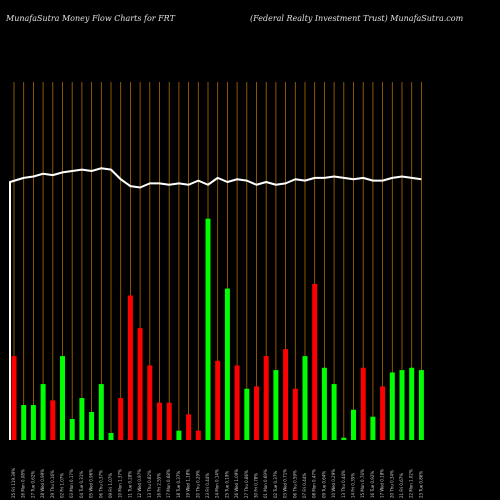 The image size is (500, 500). Describe the element at coordinates (236, 483) in the screenshot. I see `x-tick-label: 26 Wed 1.09%` at that location.